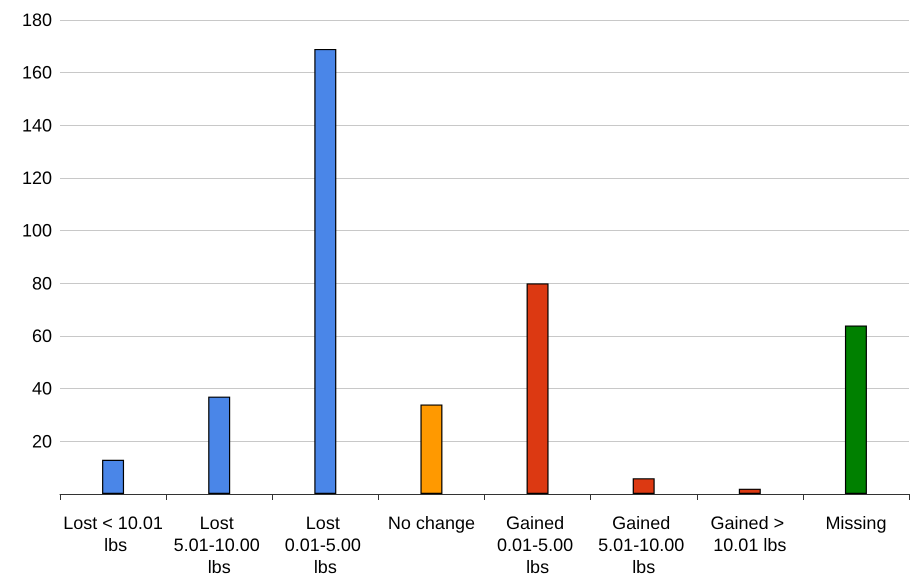 Image resolution: width=911 pixels, height=586 pixels. I want to click on x-tick-label: No change, so click(431, 523).